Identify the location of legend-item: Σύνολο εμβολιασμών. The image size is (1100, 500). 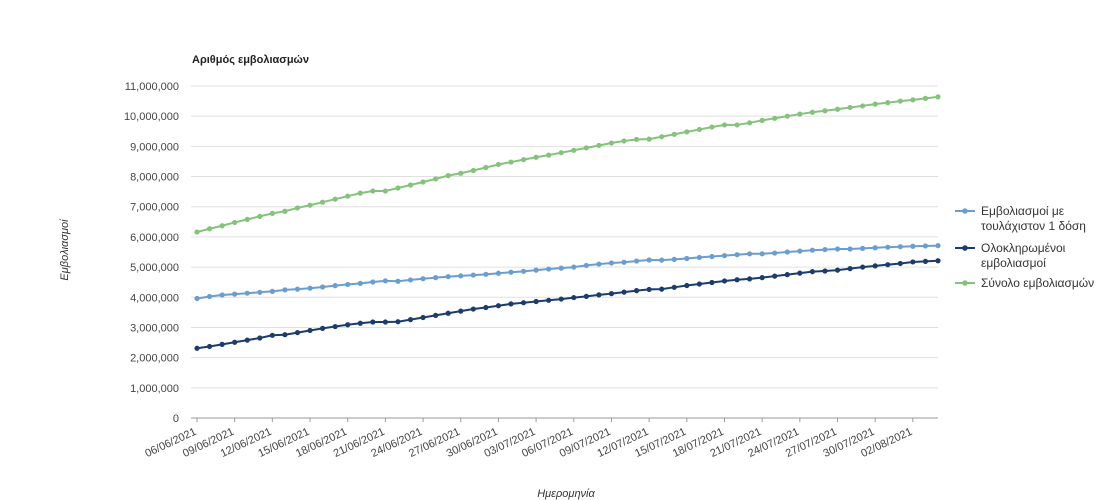
(1024, 283).